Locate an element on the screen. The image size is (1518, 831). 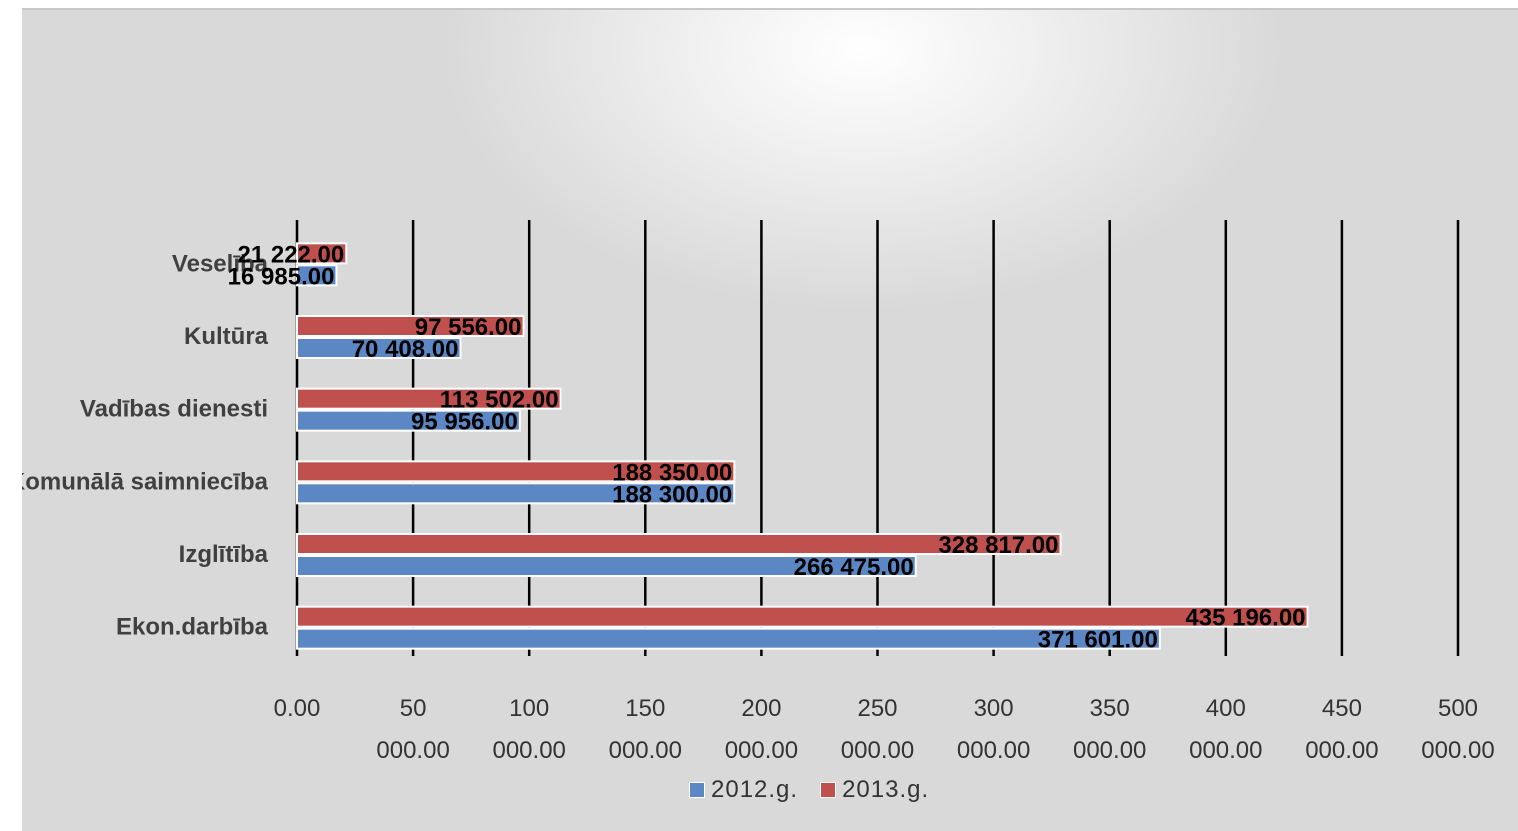
tick-label: 200 is located at coordinates (761, 708).